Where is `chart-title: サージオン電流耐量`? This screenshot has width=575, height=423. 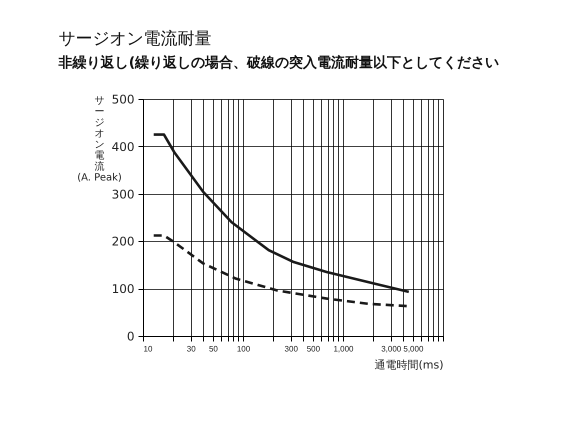
chart-title: サージオン電流耐量 is located at coordinates (135, 39).